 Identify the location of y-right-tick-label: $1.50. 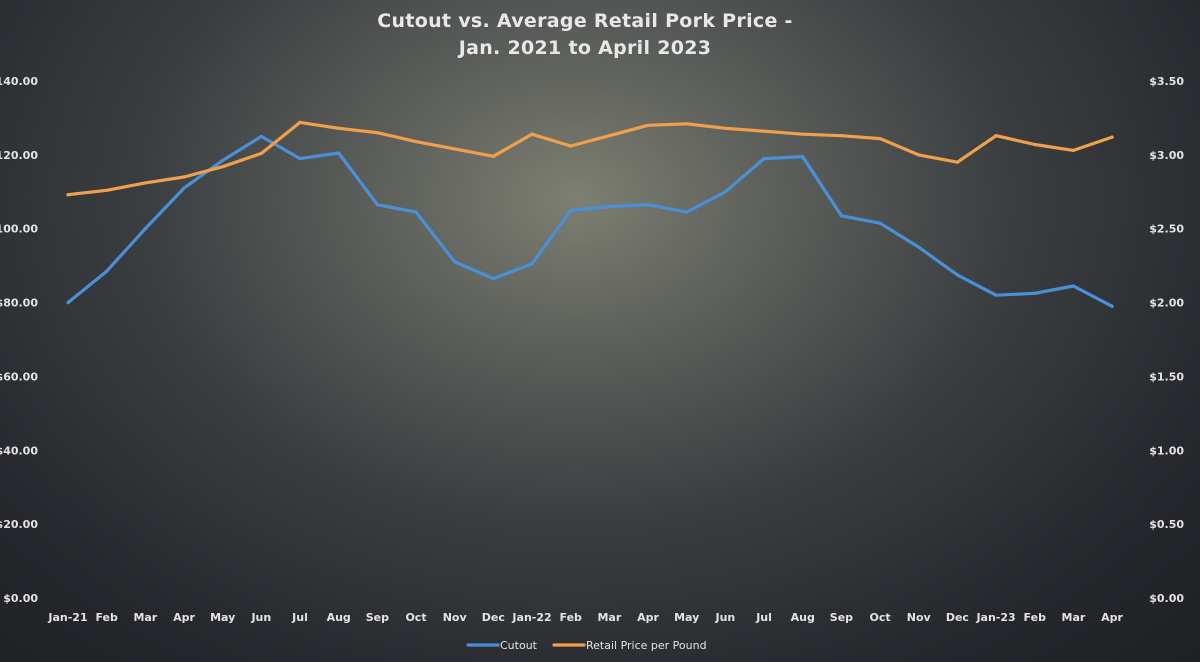
(1166, 376).